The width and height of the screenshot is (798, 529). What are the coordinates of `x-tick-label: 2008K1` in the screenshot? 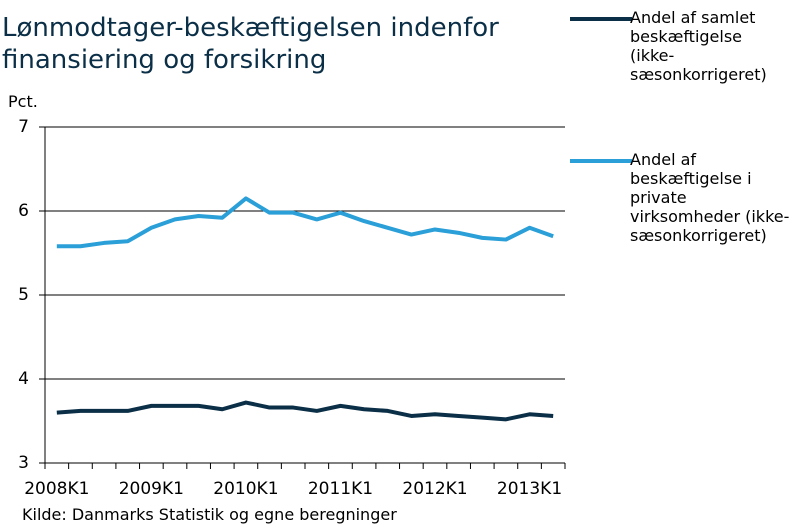 It's located at (56, 489).